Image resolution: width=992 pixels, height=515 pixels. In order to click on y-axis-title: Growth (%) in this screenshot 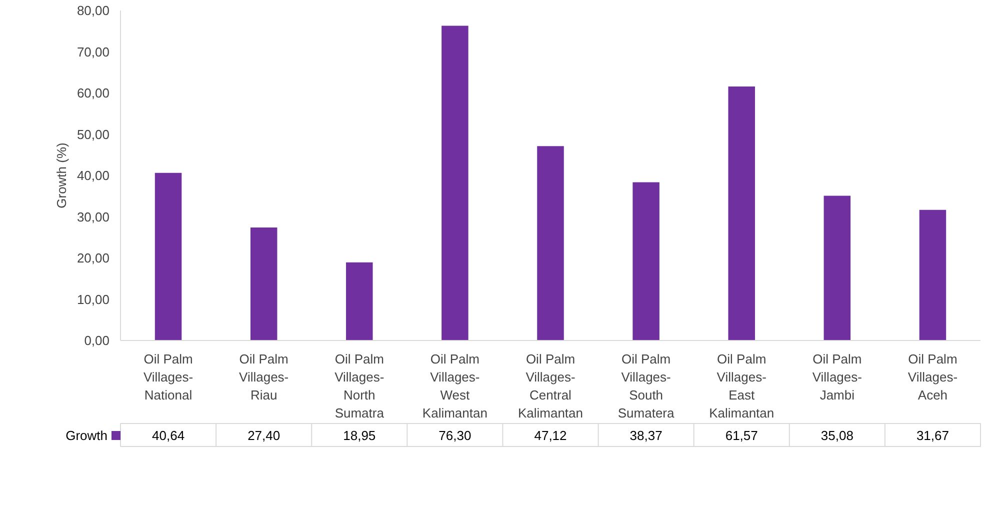, I will do `click(61, 175)`.